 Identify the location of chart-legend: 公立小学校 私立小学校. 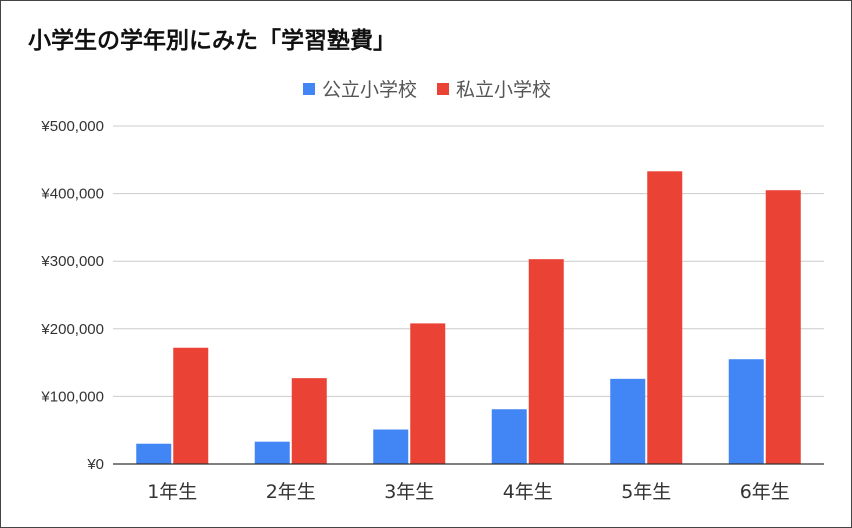
(426, 88).